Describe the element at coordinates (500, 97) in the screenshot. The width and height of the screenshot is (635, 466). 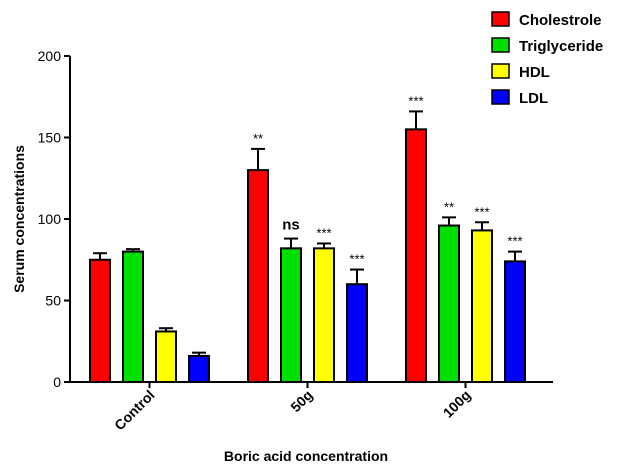
I see `legend-swatch-ldl` at that location.